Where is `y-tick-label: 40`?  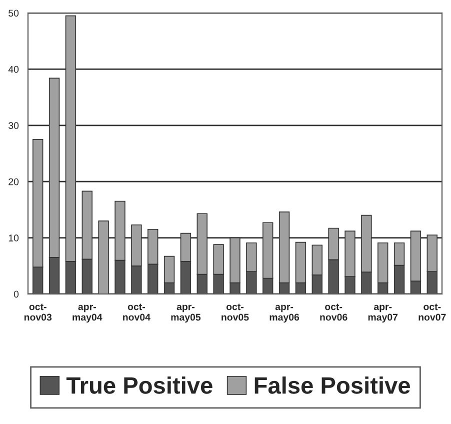
y-tick-label: 40 is located at coordinates (13, 69).